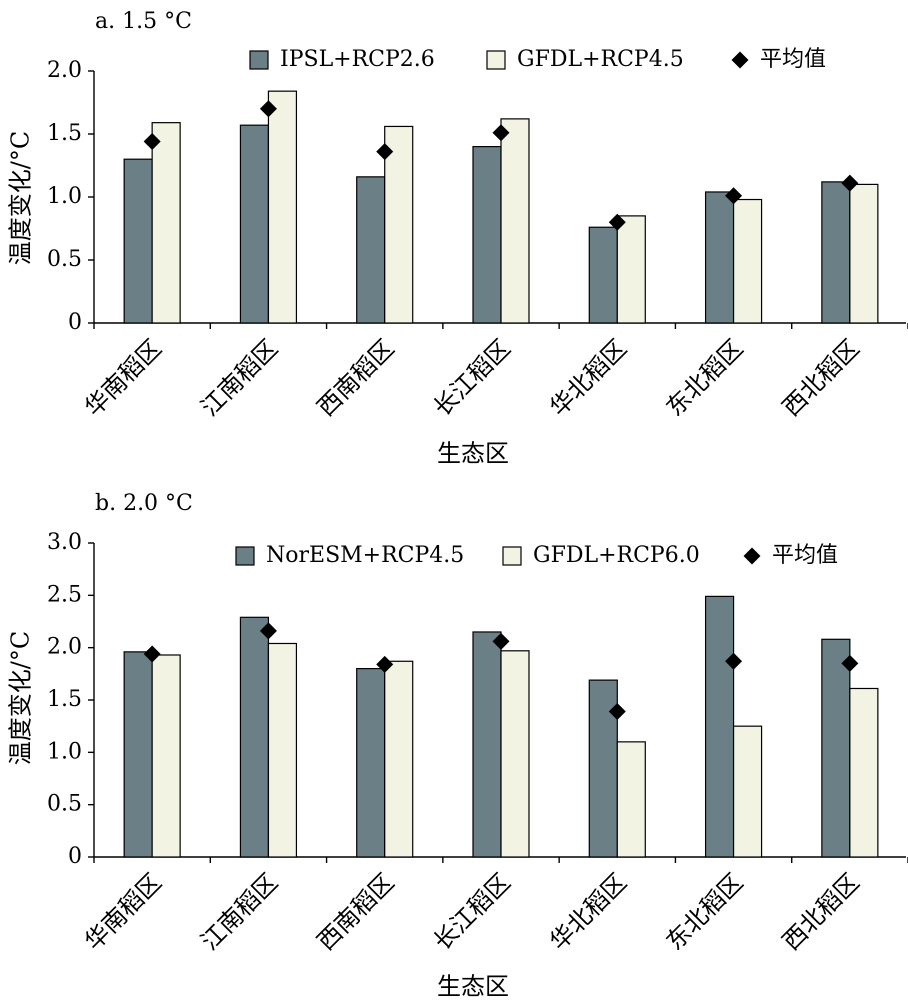 The image size is (908, 1000). I want to click on chart-title: b. 2.0 °C, so click(144, 503).